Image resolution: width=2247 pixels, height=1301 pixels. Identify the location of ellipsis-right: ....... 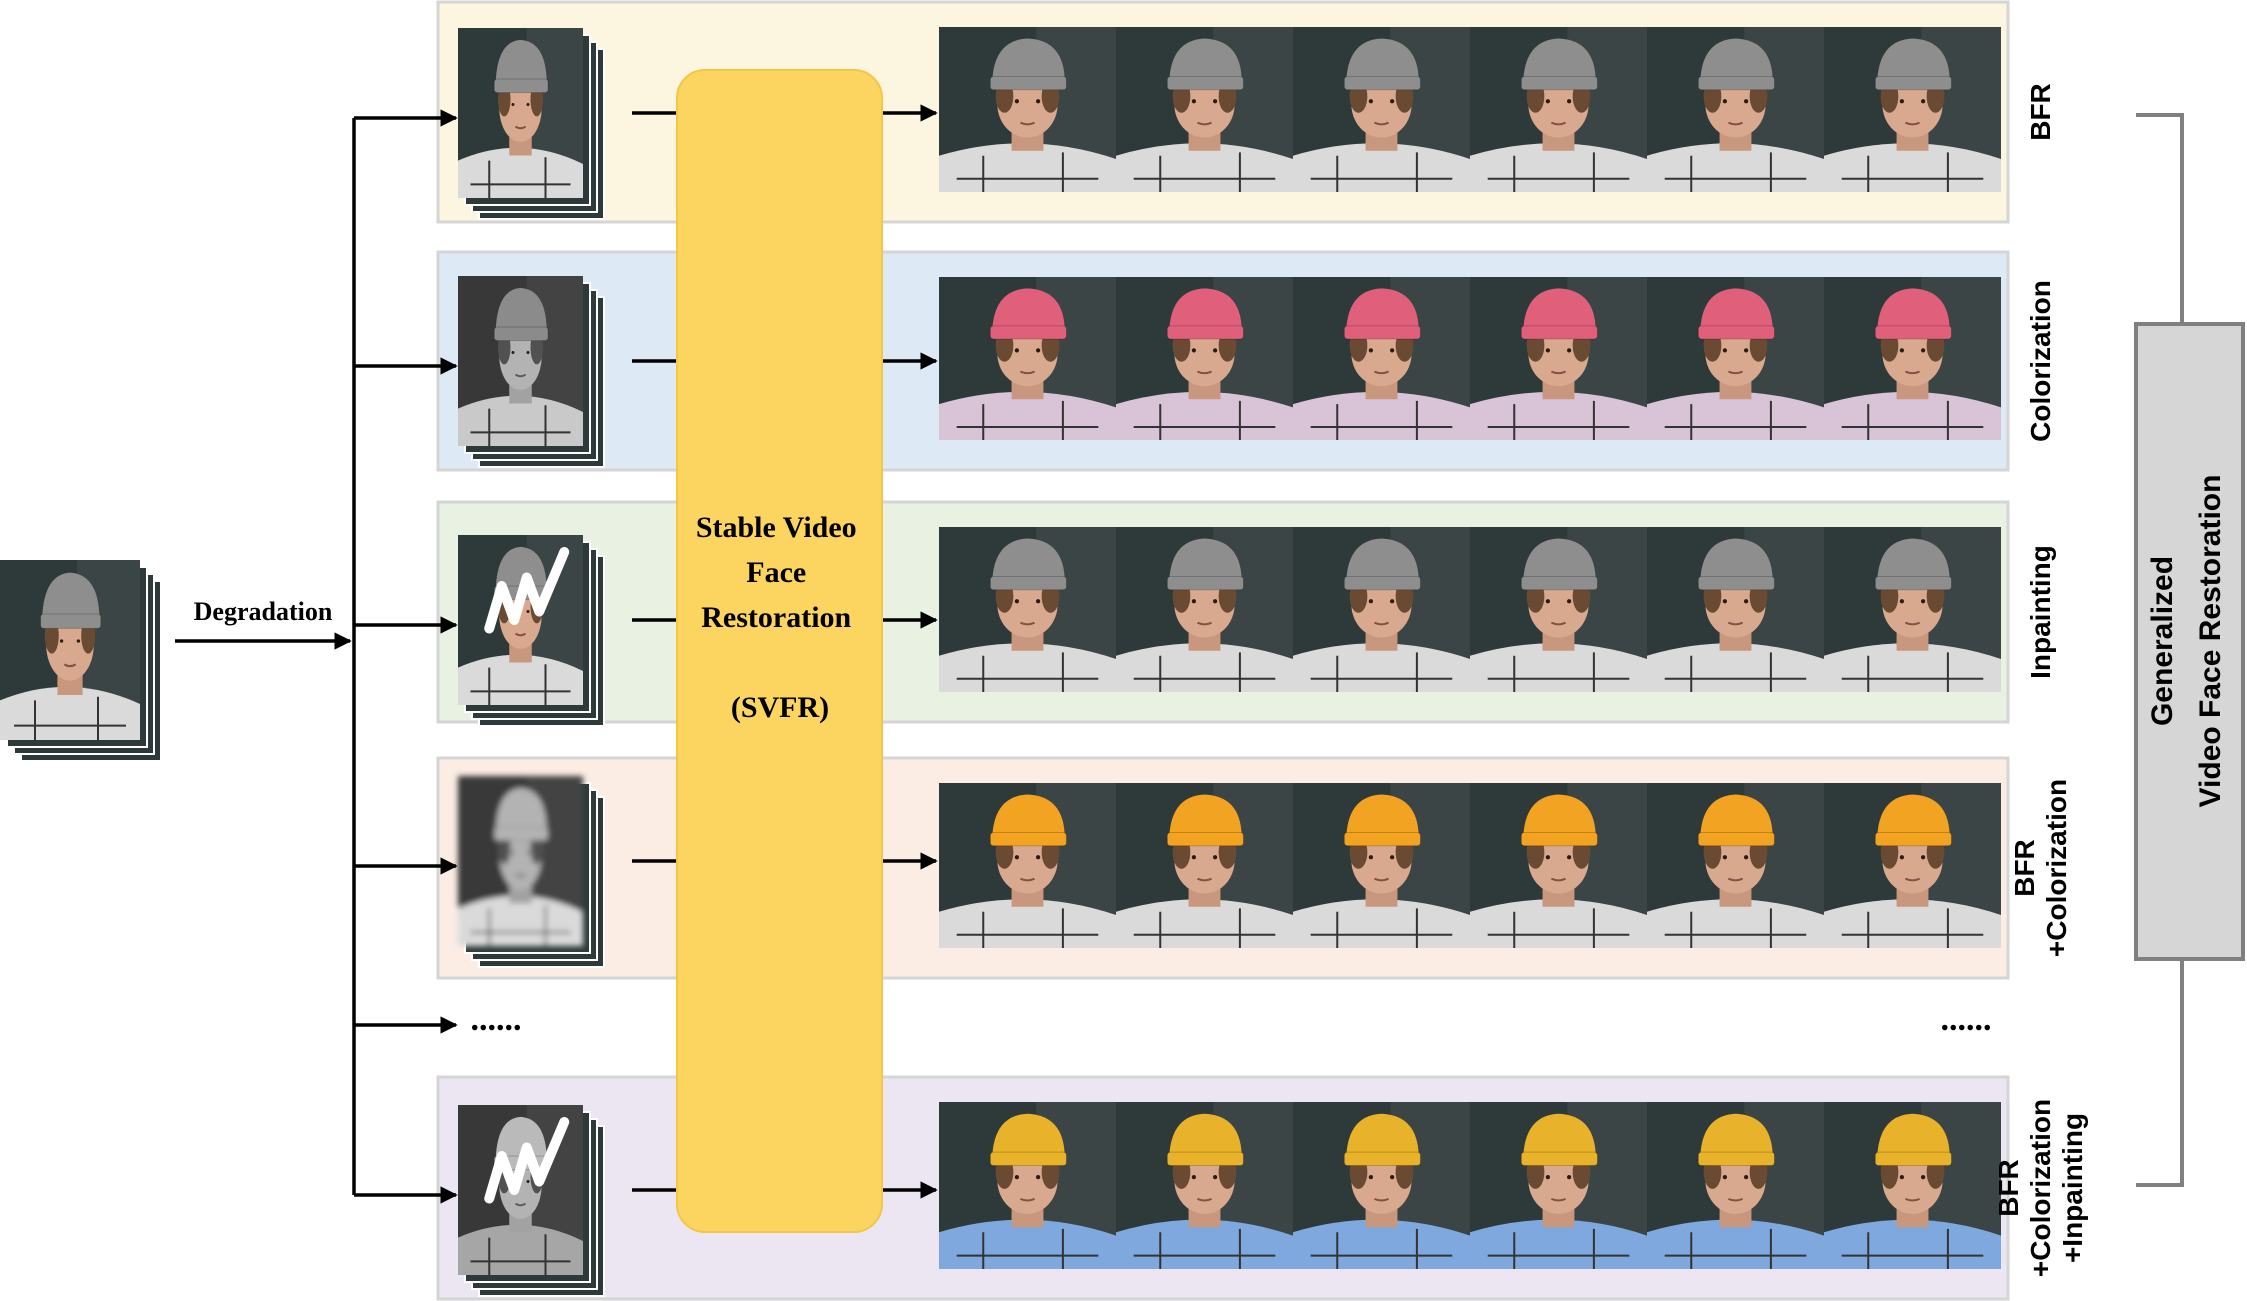
(1966, 1019).